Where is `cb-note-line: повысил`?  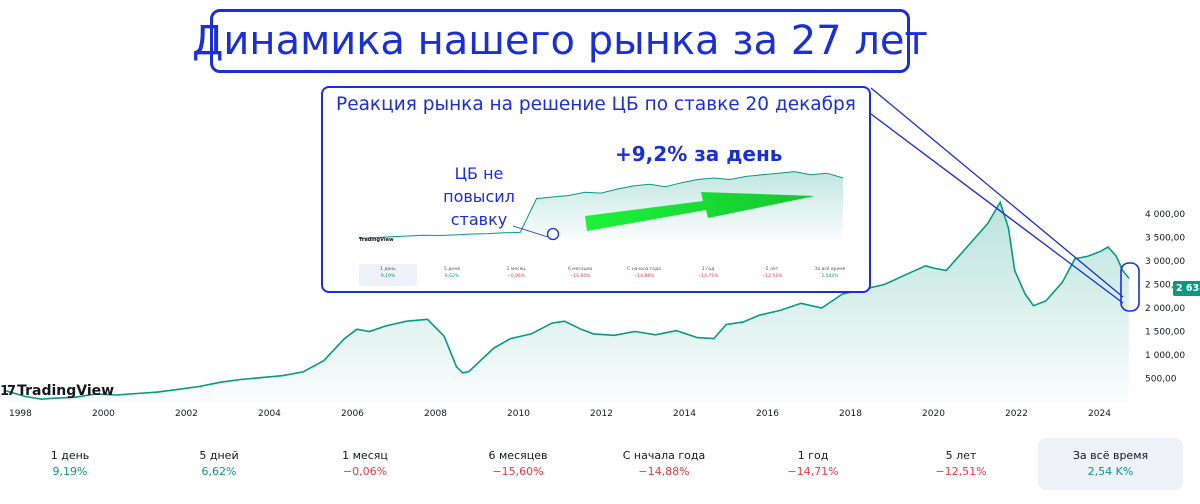 cb-note-line: повысил is located at coordinates (479, 196).